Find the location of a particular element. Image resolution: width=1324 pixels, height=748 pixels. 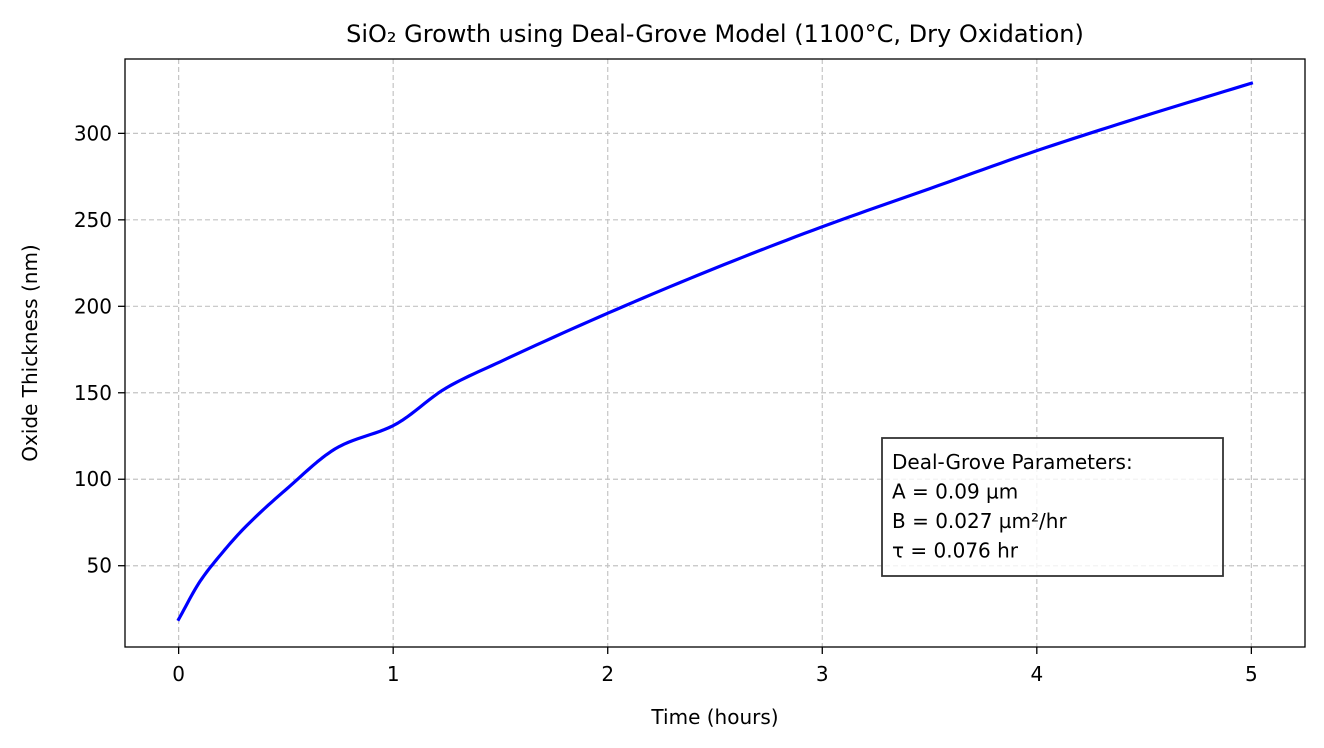

x-tick-label: 2 is located at coordinates (607, 674).